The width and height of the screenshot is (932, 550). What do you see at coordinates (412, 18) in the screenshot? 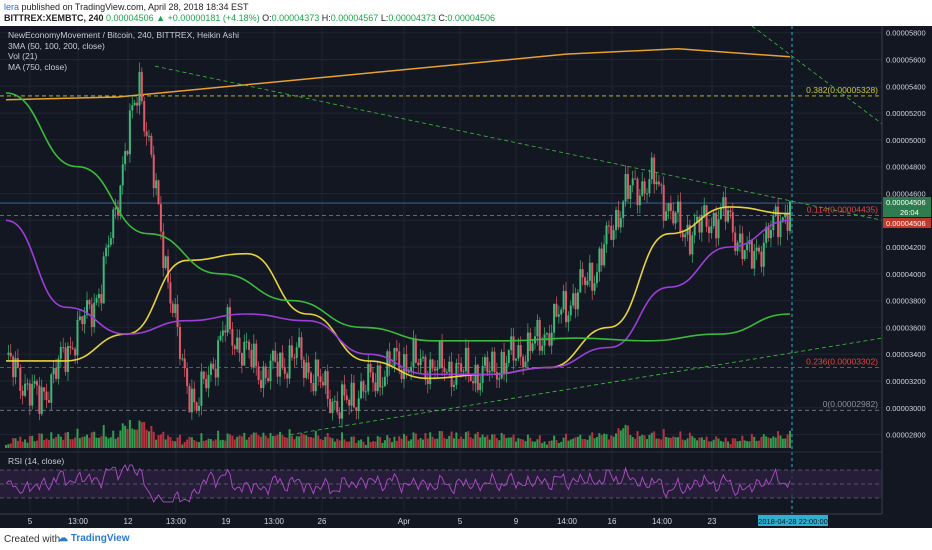
I see `low-value: 0.00004373` at bounding box center [412, 18].